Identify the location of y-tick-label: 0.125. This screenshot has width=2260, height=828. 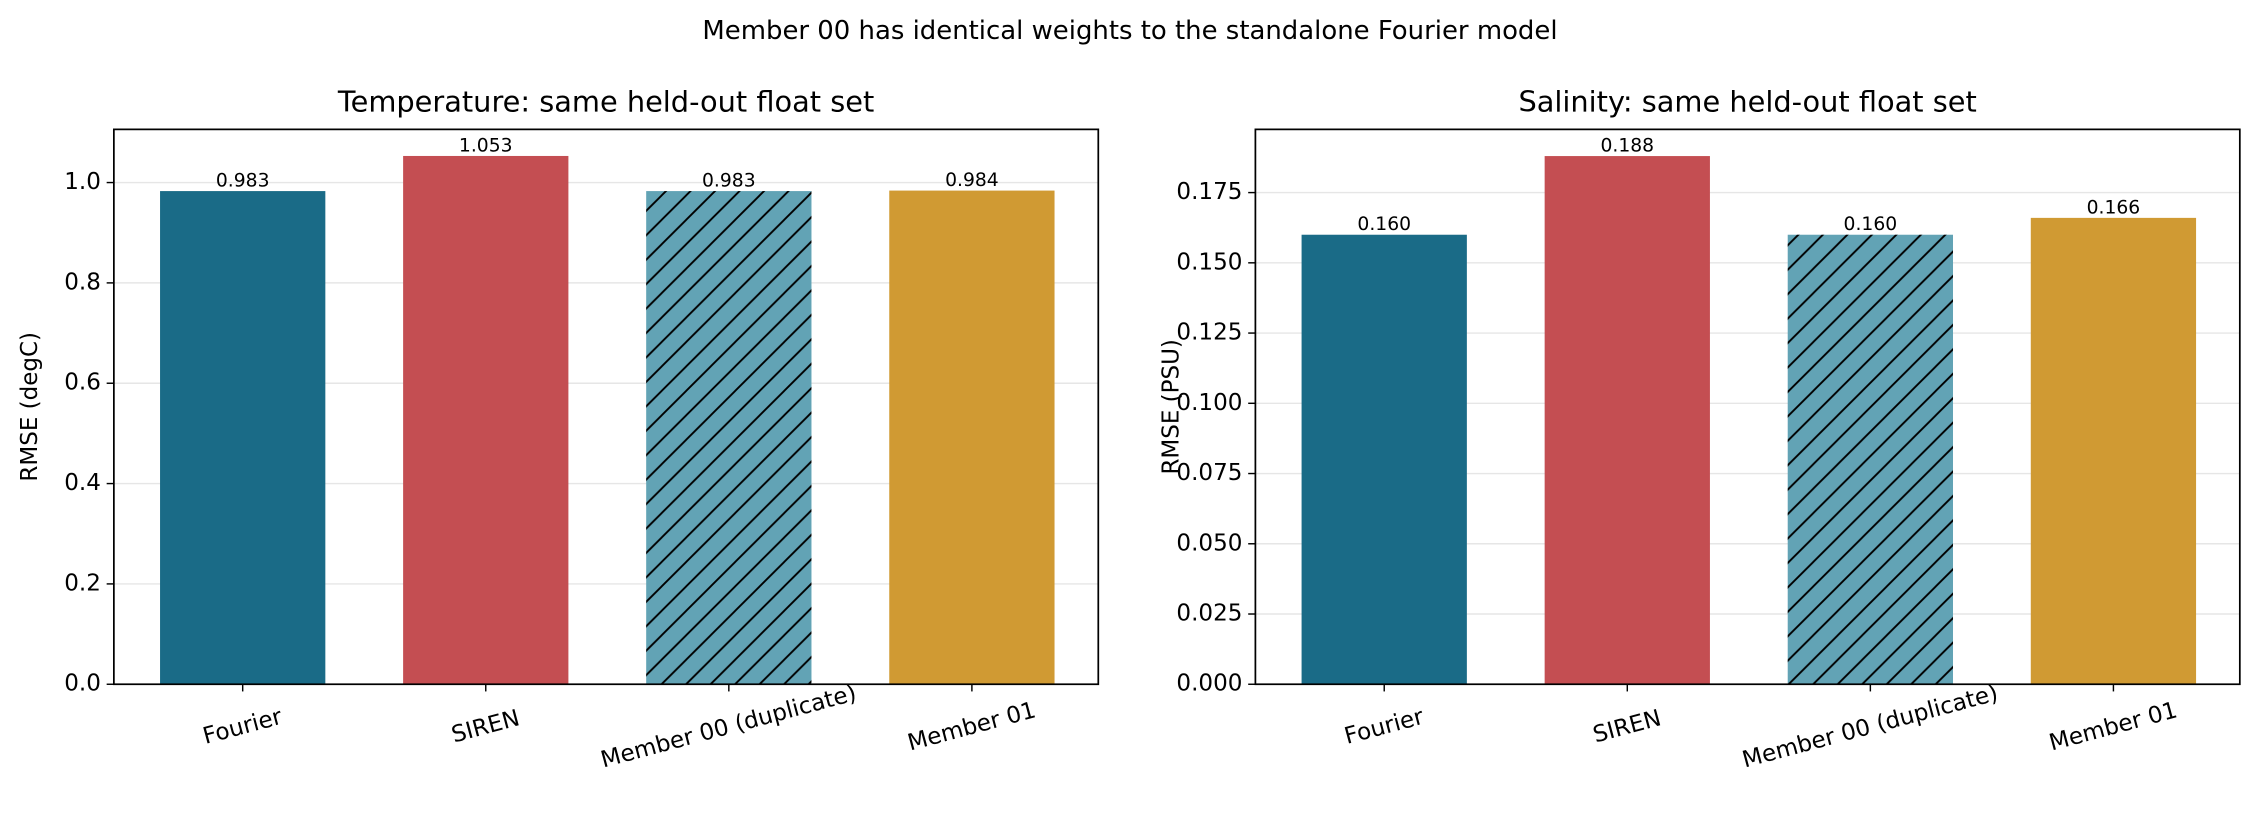
(1209, 333).